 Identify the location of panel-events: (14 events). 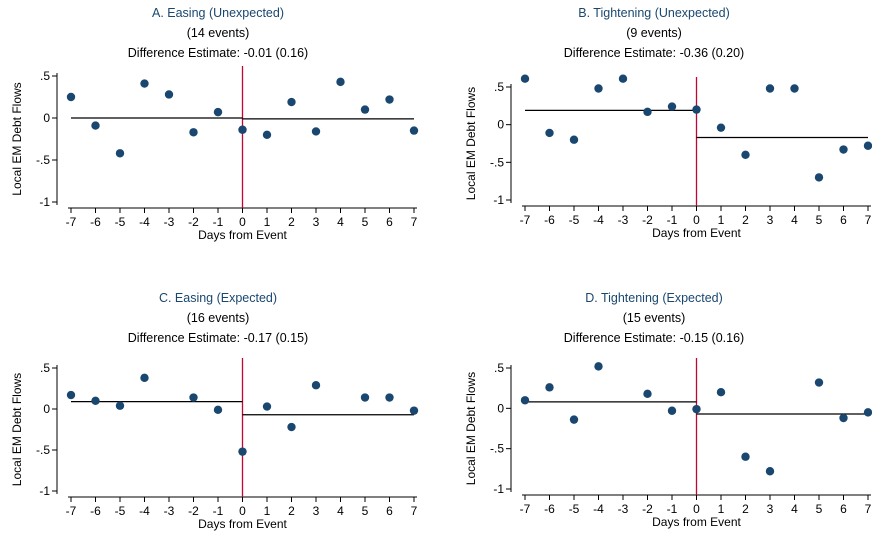
(218, 33).